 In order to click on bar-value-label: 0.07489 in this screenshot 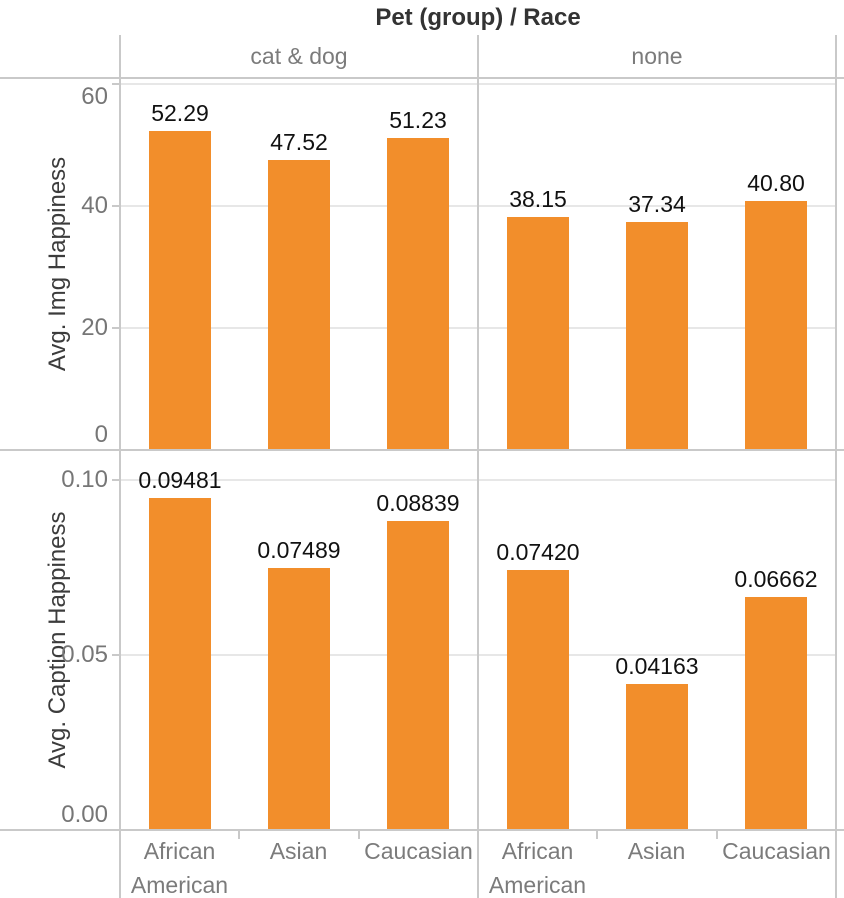, I will do `click(299, 550)`.